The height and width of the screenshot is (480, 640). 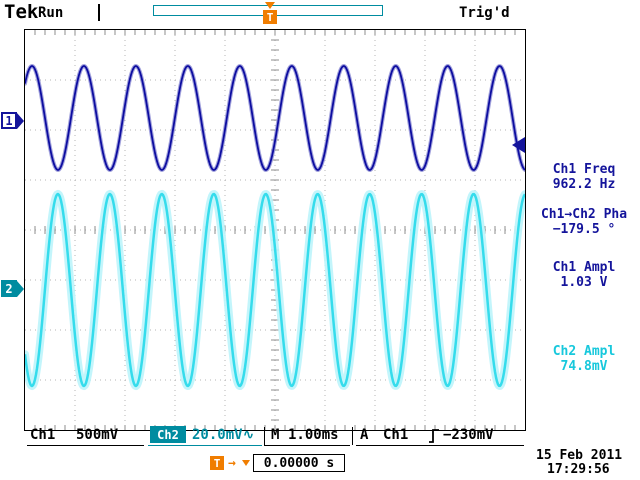 I want to click on measurement-label: Ch1 Freq, so click(x=584, y=169).